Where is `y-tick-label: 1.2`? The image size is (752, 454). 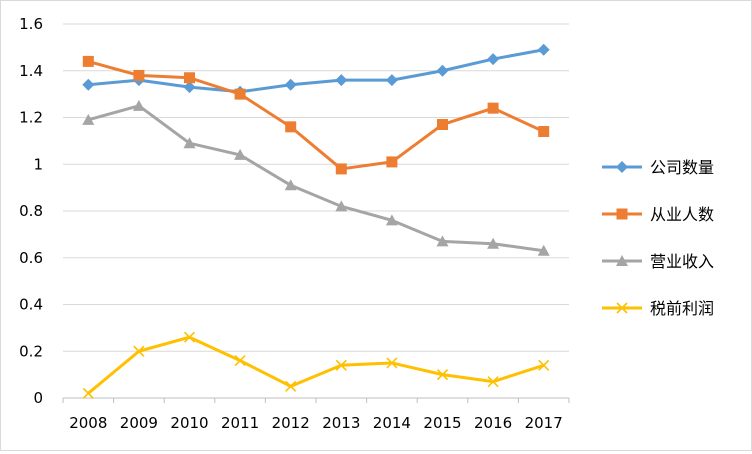 y-tick-label: 1.2 is located at coordinates (31, 118).